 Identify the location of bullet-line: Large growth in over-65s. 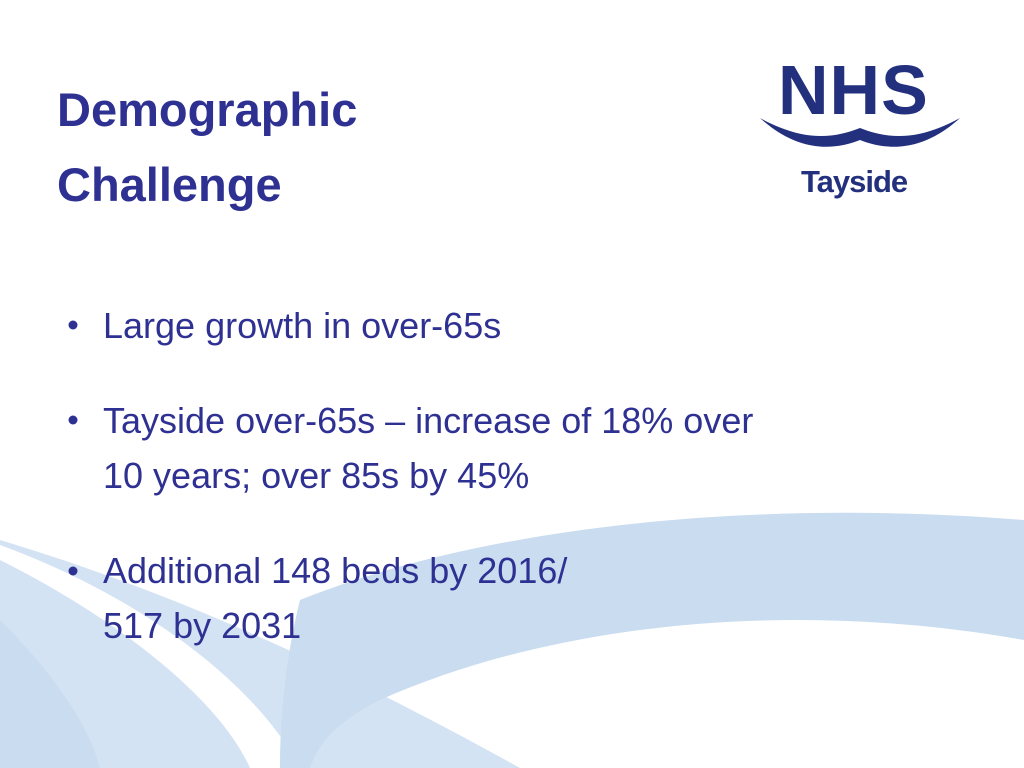
(302, 325).